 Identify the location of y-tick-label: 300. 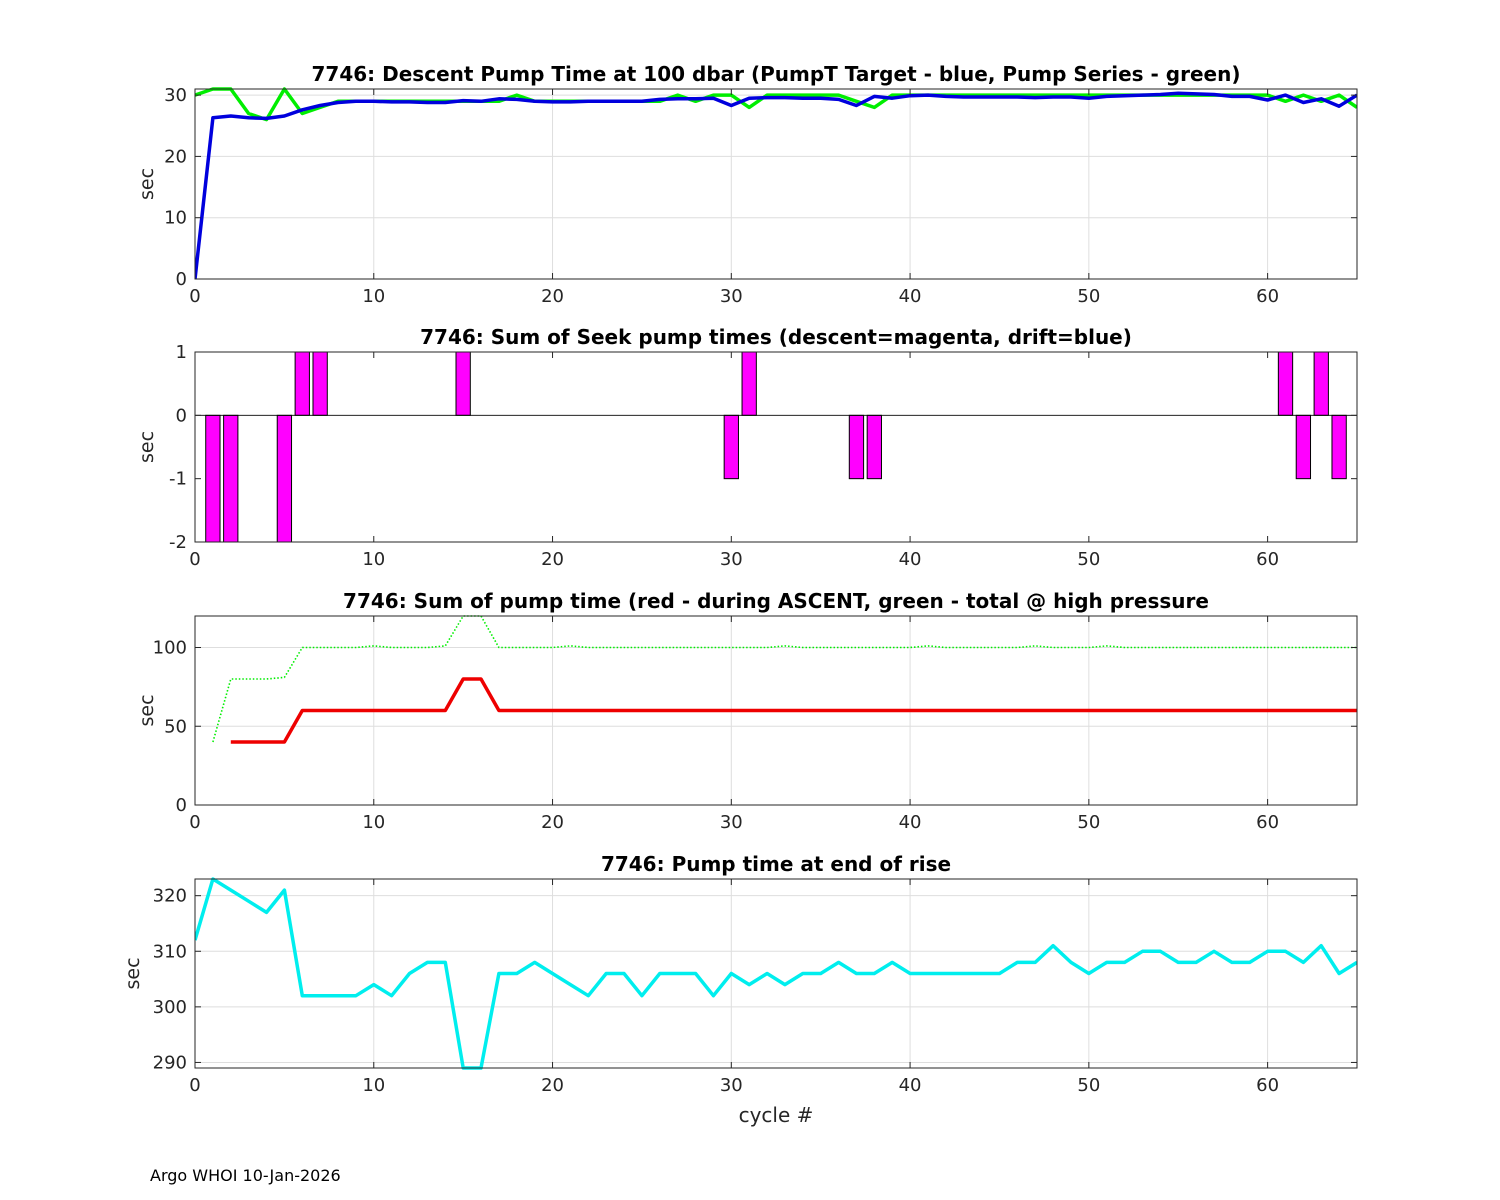
(170, 1007).